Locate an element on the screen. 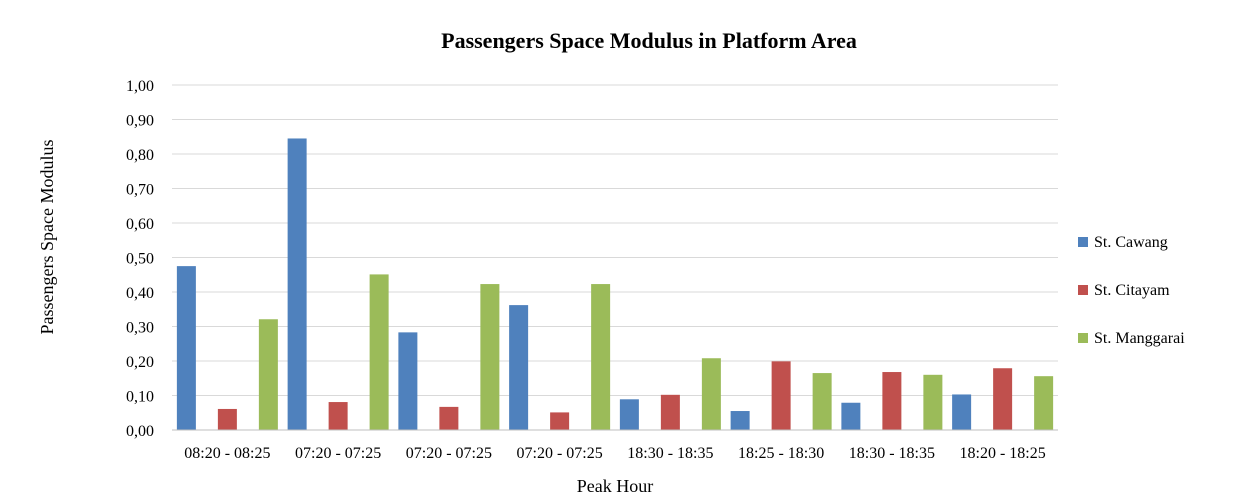  y-tick-label: 0,00 is located at coordinates (140, 431).